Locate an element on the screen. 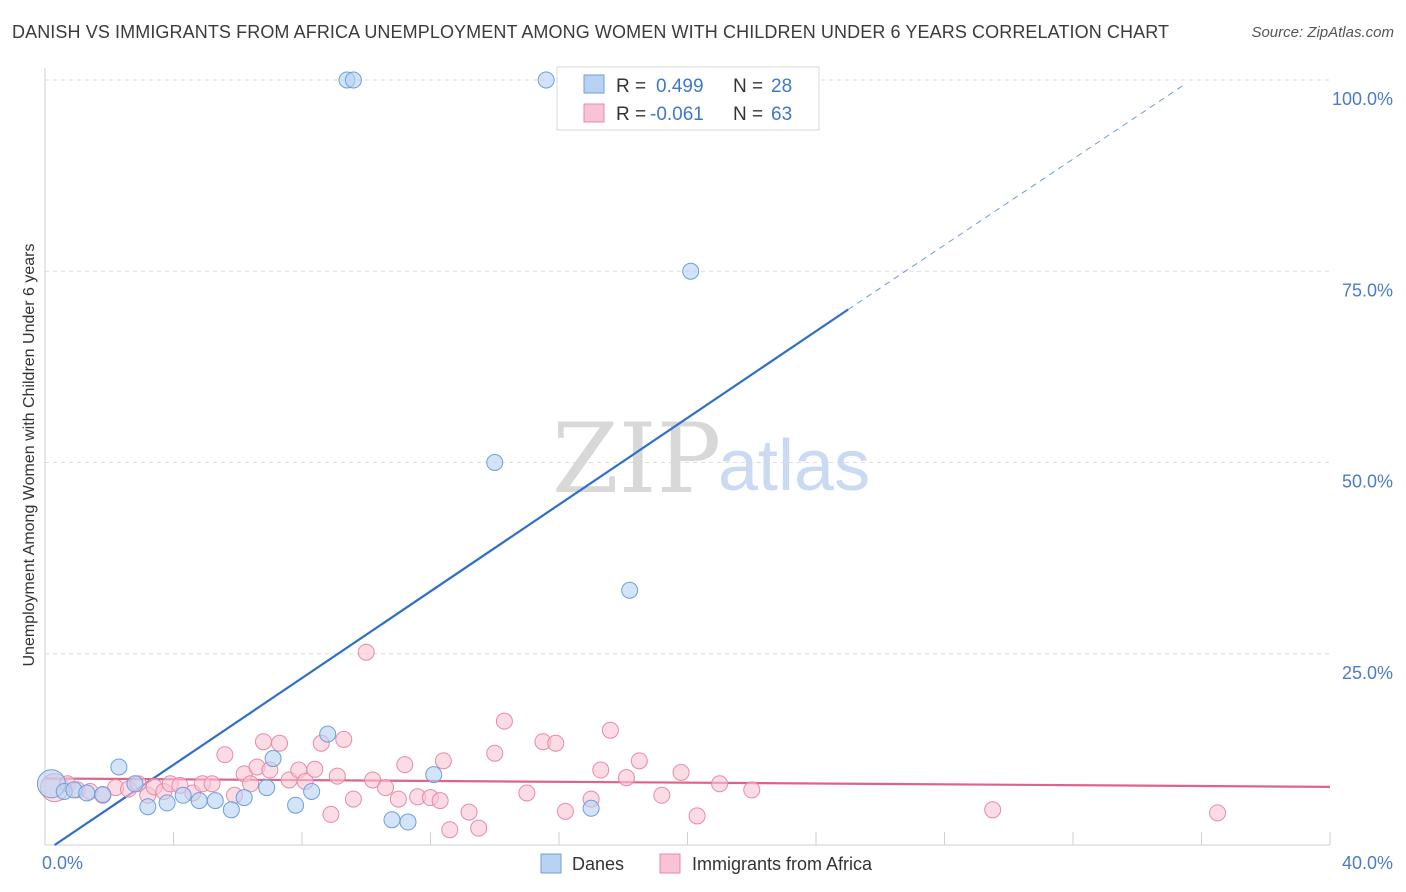 The height and width of the screenshot is (892, 1406). x-tick-label: 40.0% is located at coordinates (1367, 863).